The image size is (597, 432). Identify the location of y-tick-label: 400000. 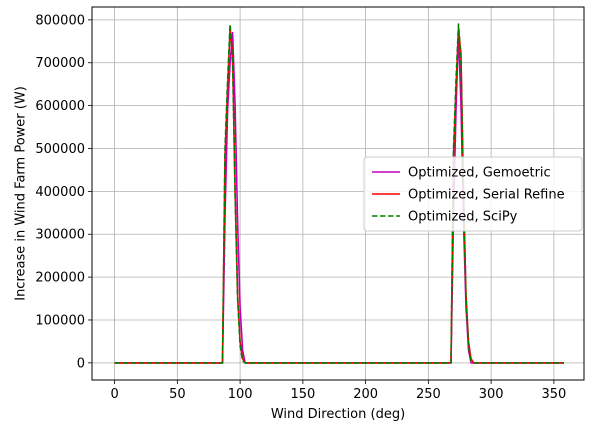
(60, 192).